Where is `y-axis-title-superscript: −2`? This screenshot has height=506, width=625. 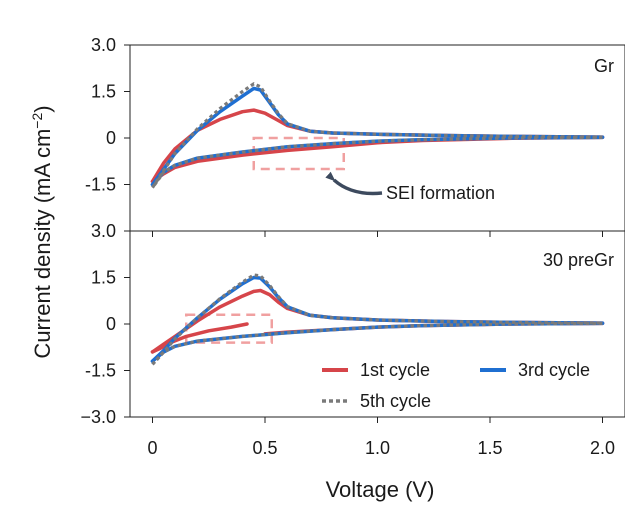 y-axis-title-superscript: −2 is located at coordinates (37, 121).